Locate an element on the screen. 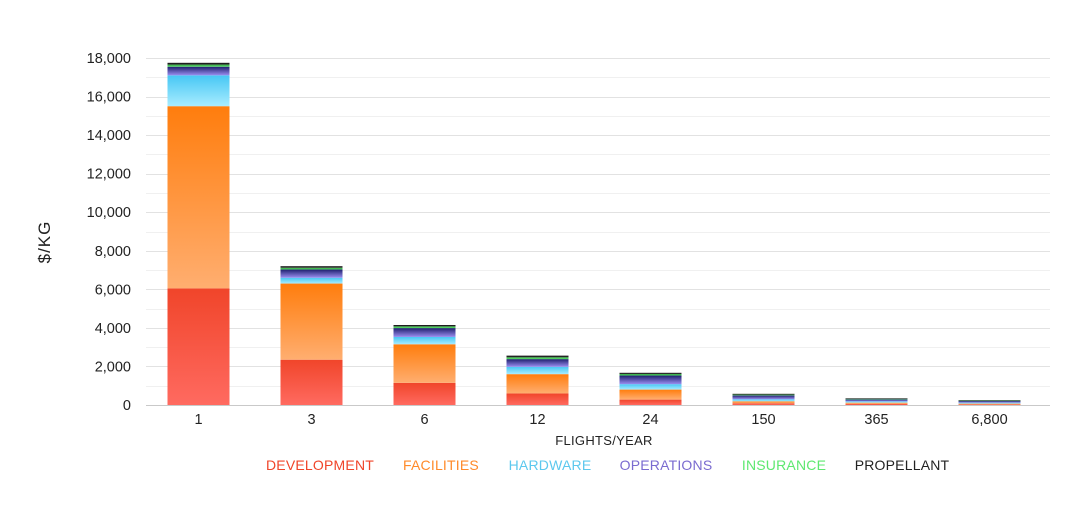  y-axis-title: $/KG is located at coordinates (44, 242).